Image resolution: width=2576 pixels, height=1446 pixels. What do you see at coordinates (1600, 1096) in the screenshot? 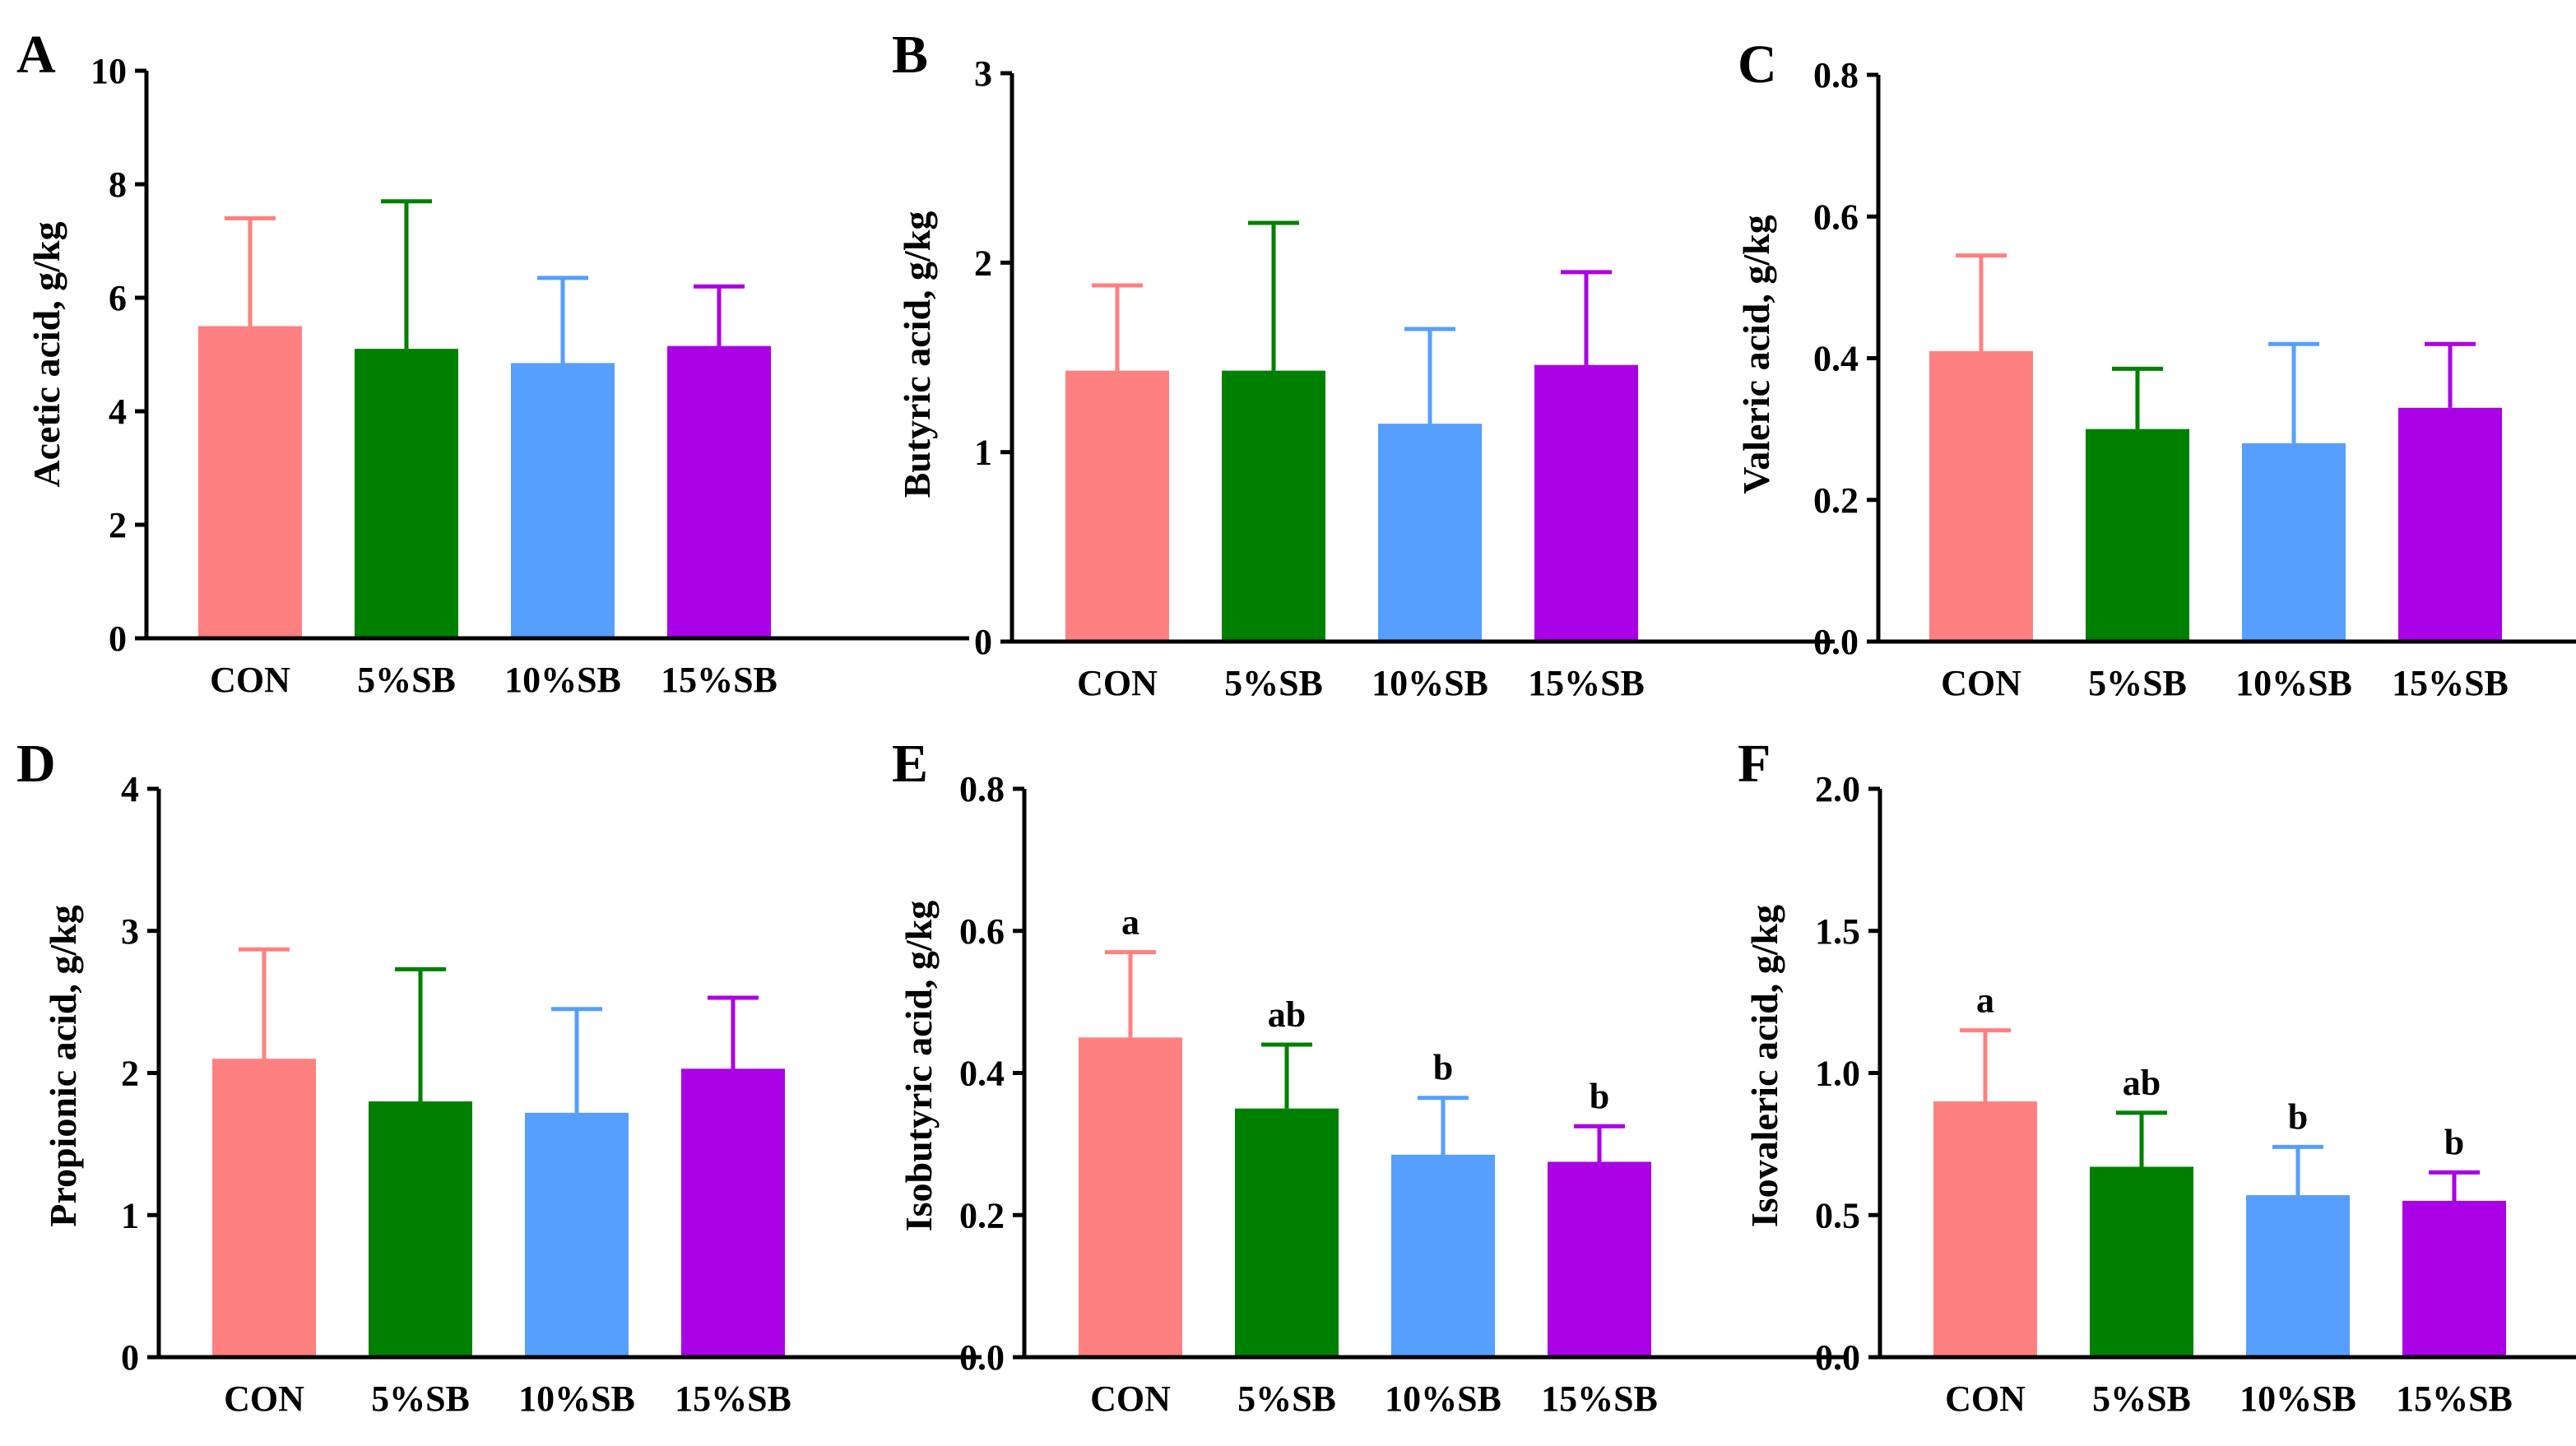
I see `significance-label-e-3: b` at bounding box center [1600, 1096].